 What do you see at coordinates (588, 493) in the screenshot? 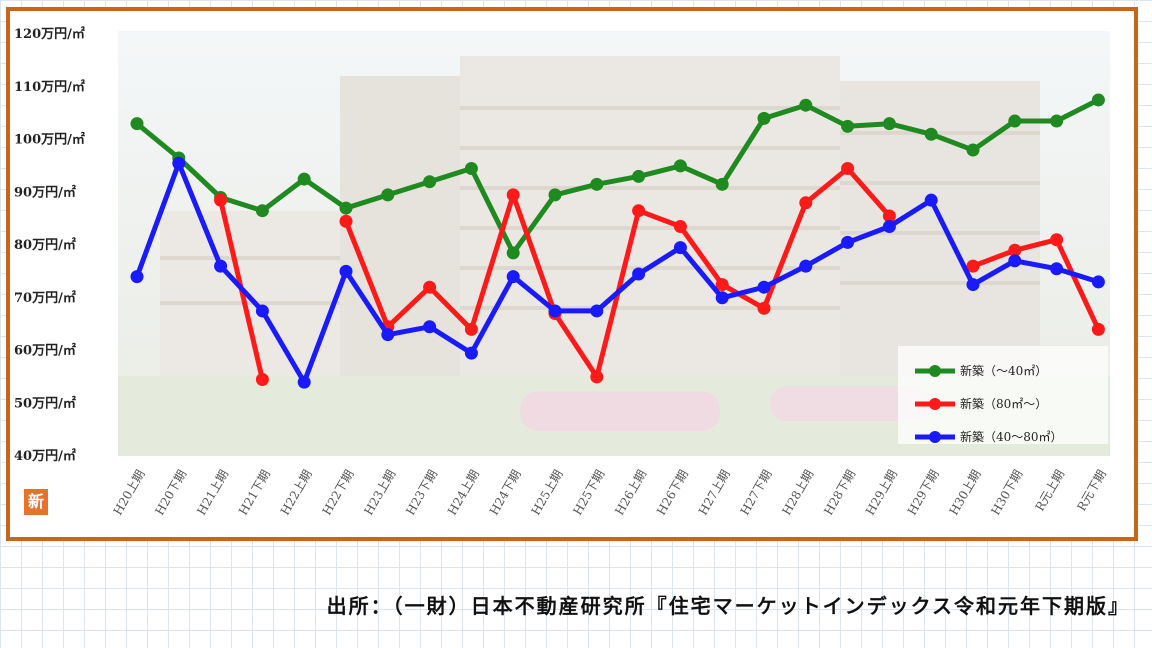
I see `x-tick-label: H25下期` at bounding box center [588, 493].